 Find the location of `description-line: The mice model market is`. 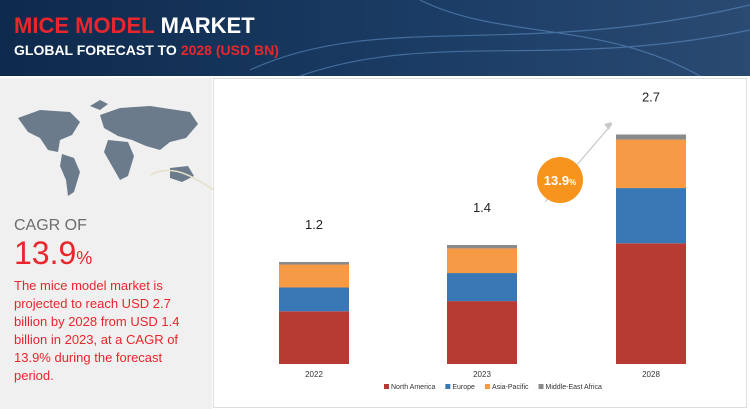

description-line: The mice model market is is located at coordinates (88, 285).